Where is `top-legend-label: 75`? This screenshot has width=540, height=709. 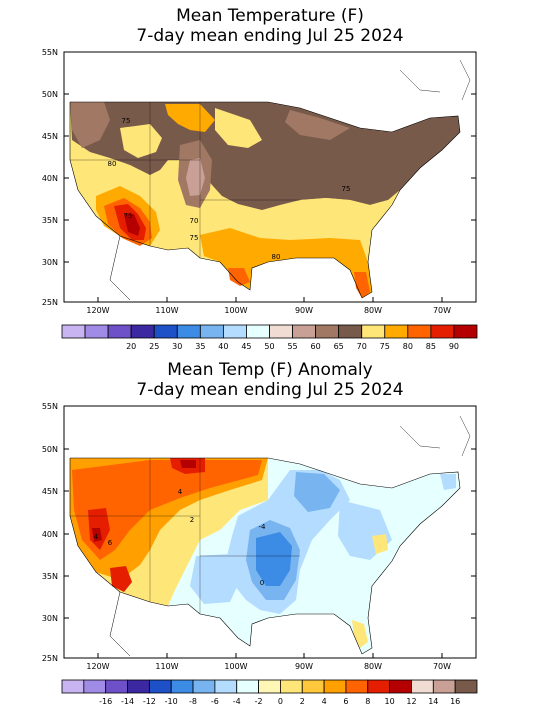
top-legend-label: 75 is located at coordinates (385, 346).